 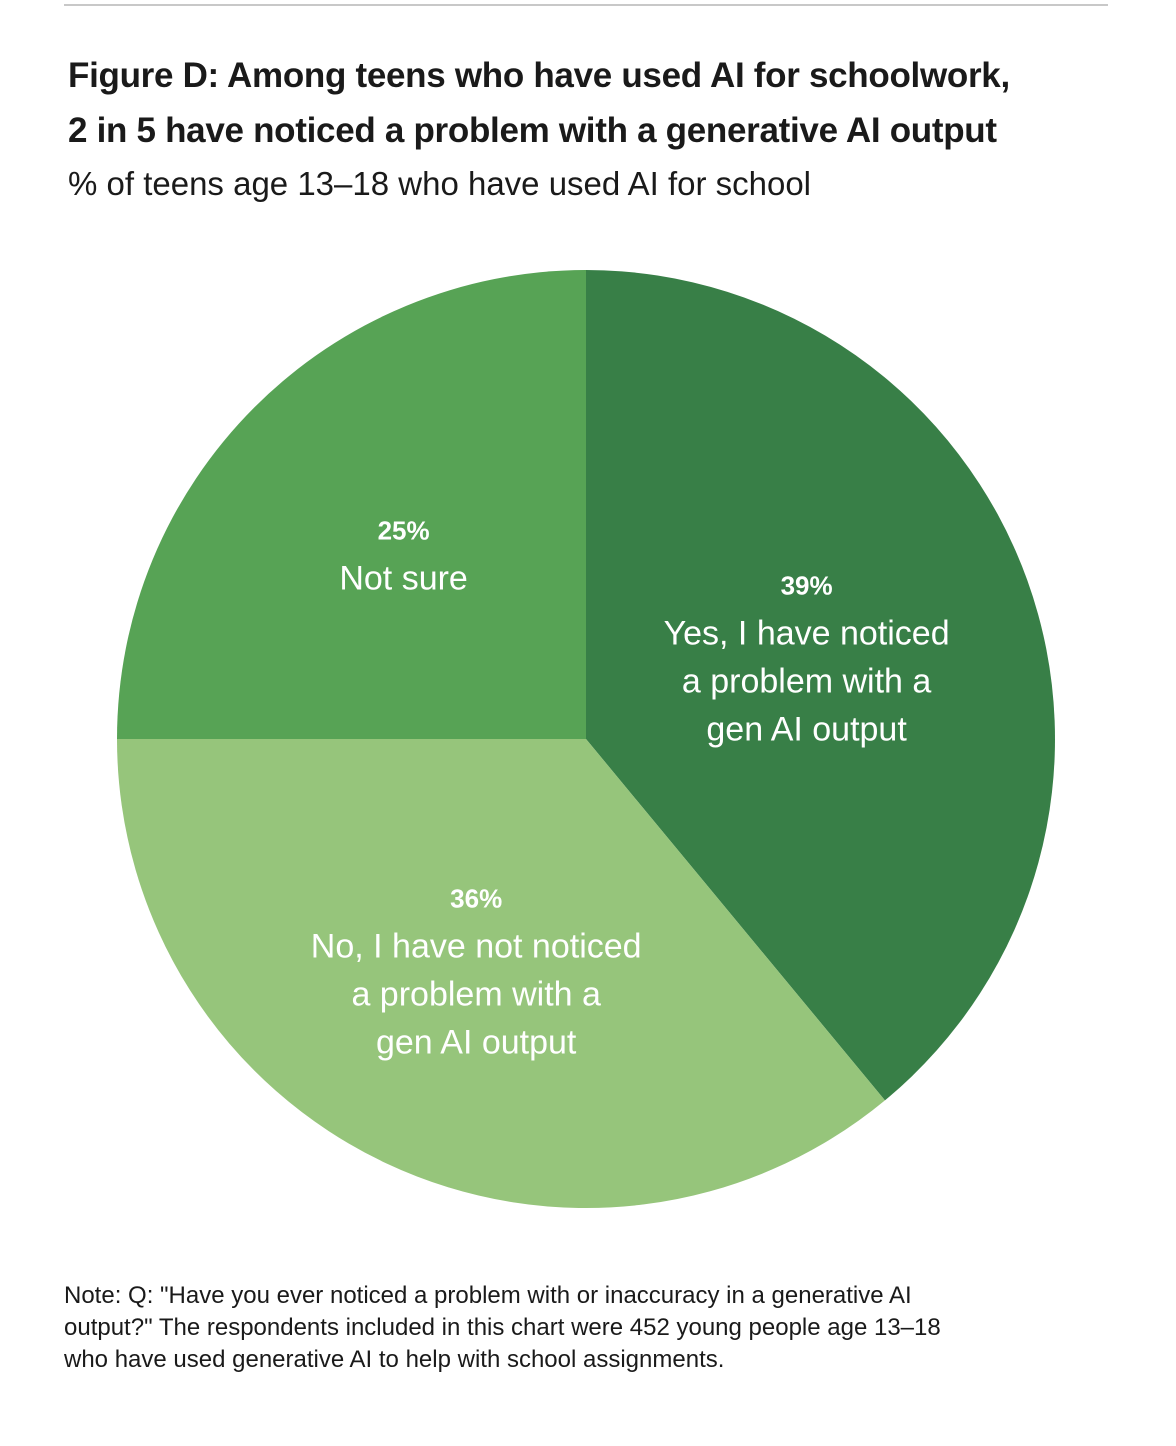 What do you see at coordinates (476, 946) in the screenshot?
I see `data-label-text-no-1: No, I have not noticed` at bounding box center [476, 946].